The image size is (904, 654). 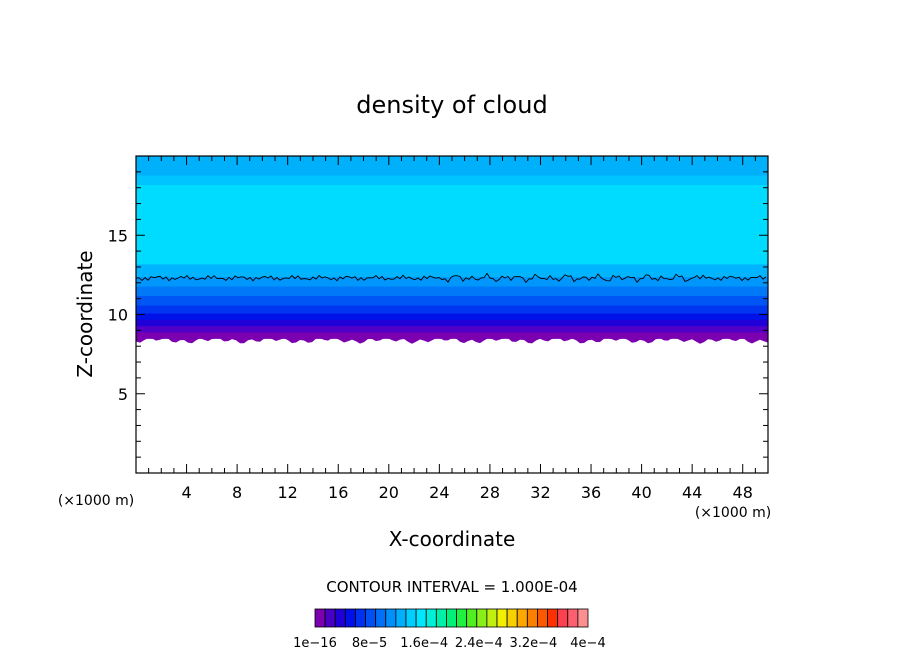 What do you see at coordinates (451, 105) in the screenshot?
I see `chart-title: density of cloud` at bounding box center [451, 105].